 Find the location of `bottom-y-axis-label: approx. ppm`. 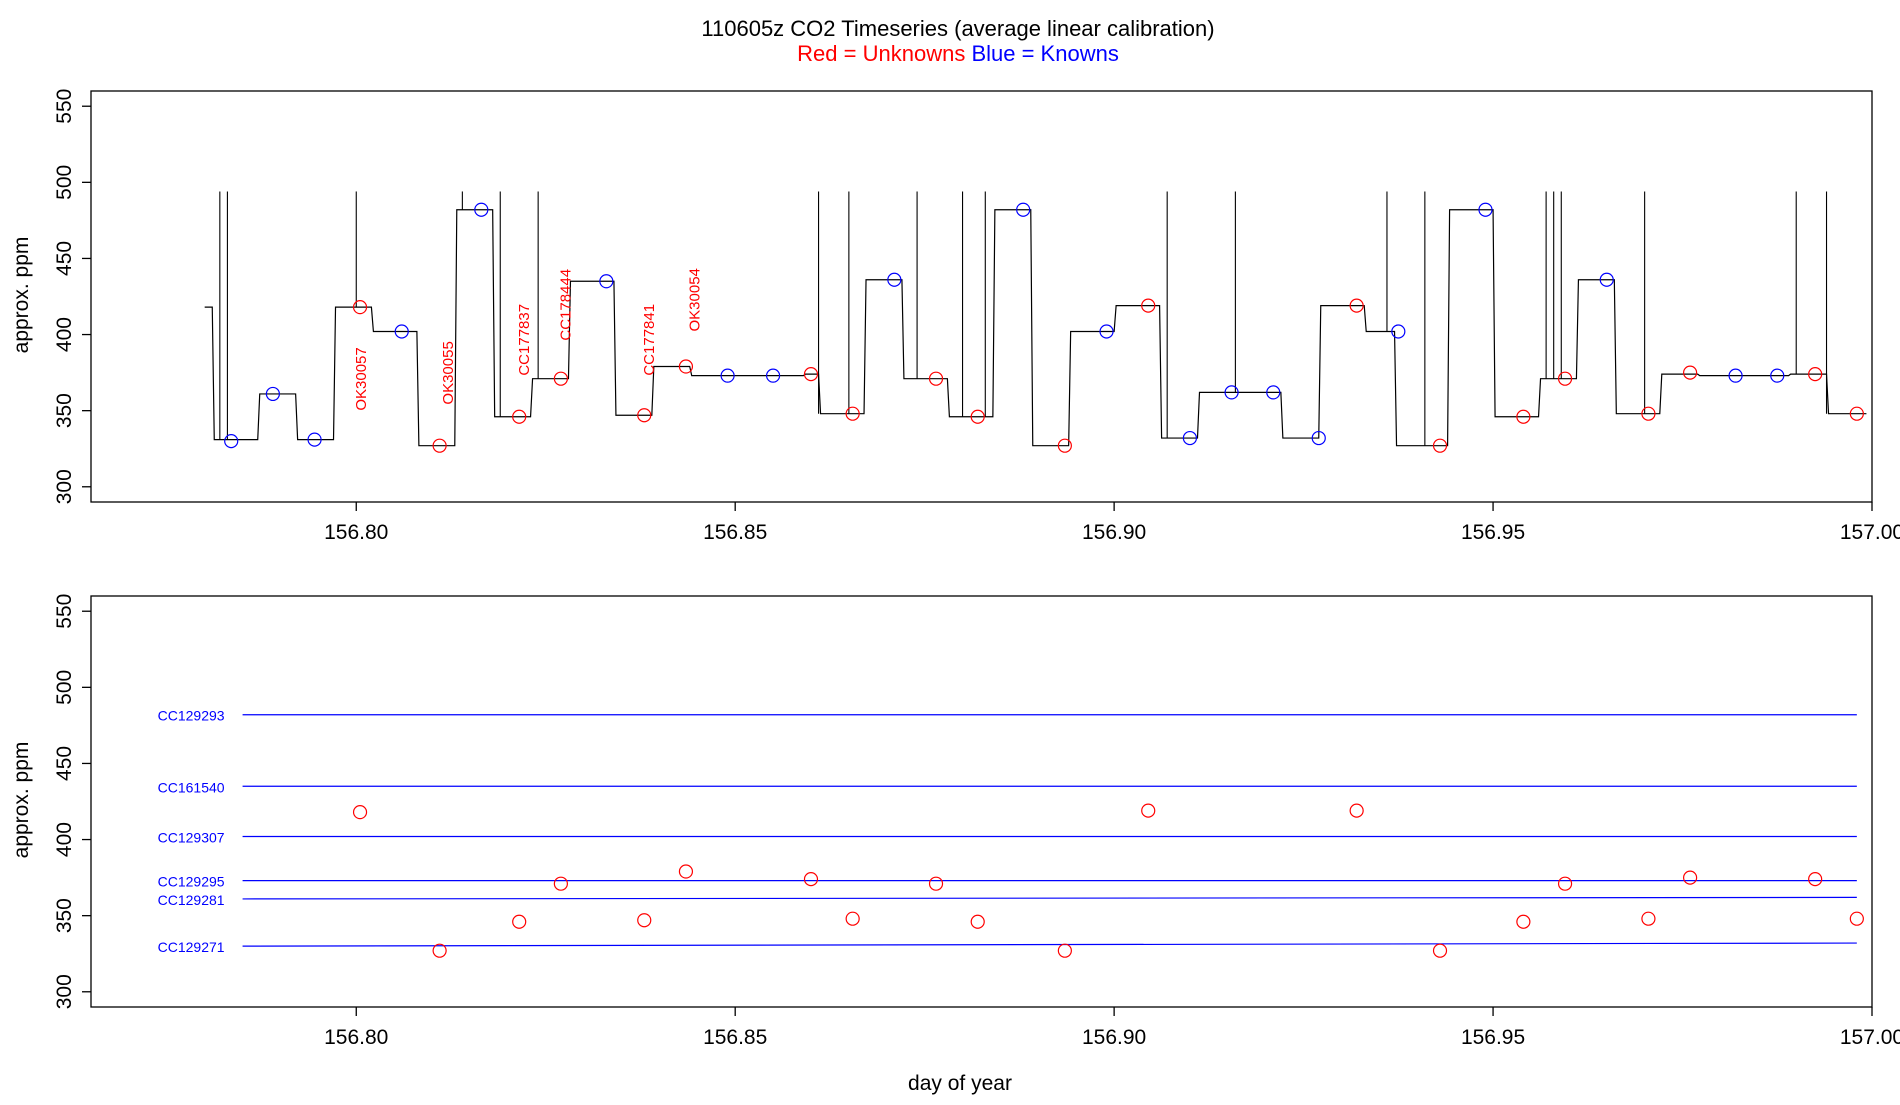

bottom-y-axis-label: approx. ppm is located at coordinates (21, 800).